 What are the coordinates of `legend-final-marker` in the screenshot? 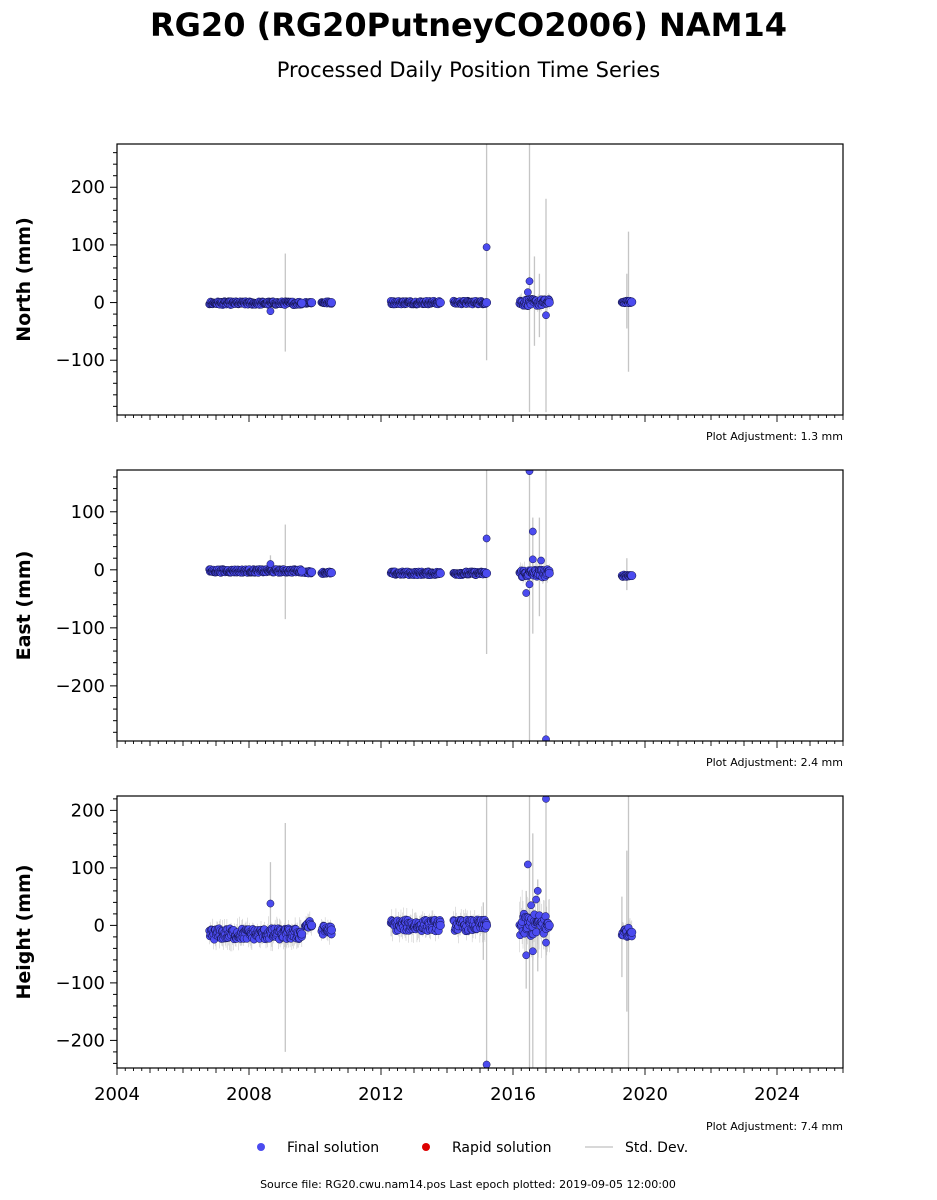 It's located at (261, 1147).